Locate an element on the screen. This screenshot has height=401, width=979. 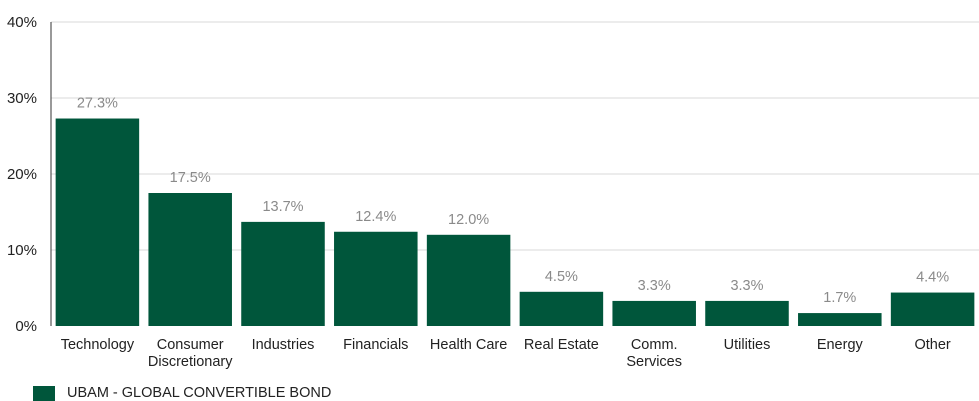
category-label-line: Health Care is located at coordinates (468, 345).